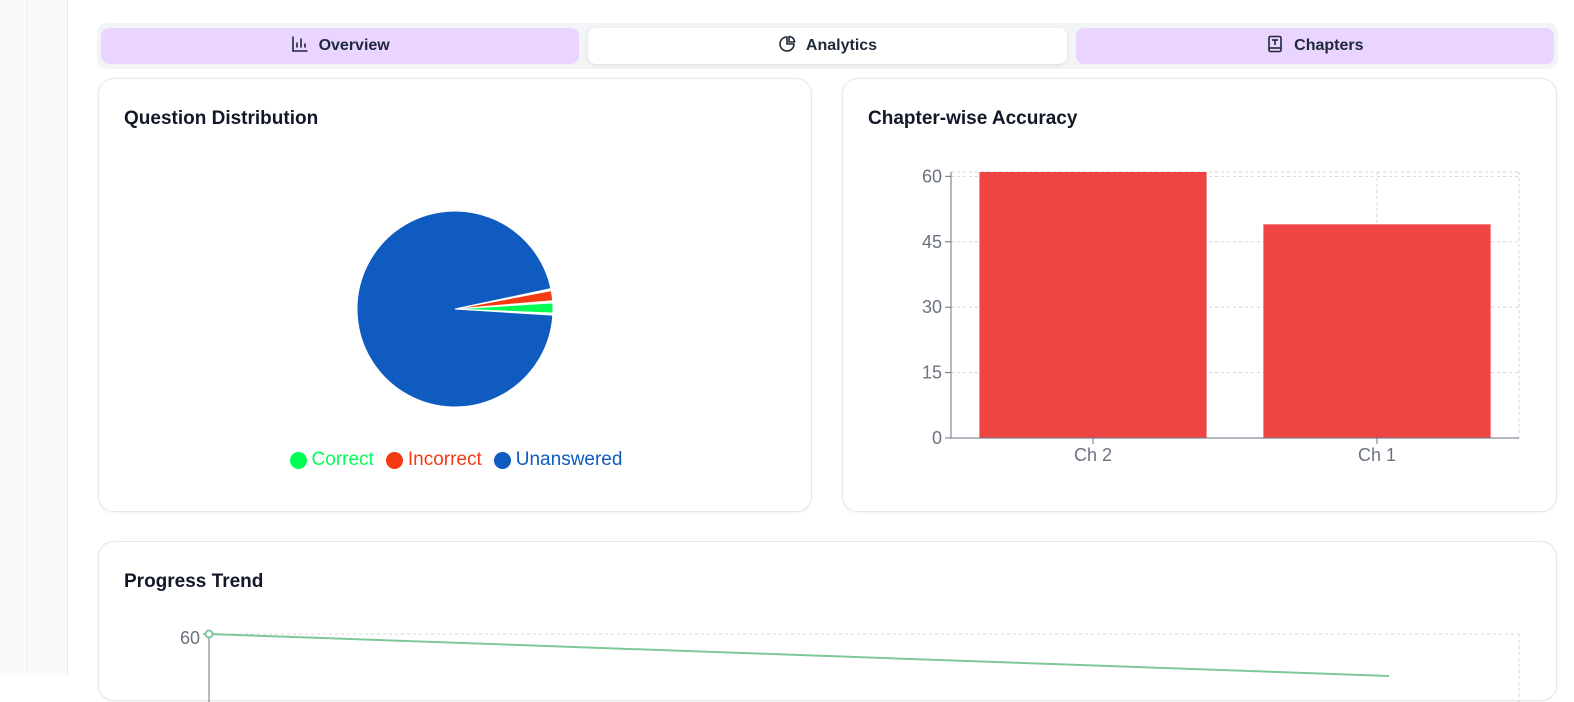 The image size is (1574, 702). What do you see at coordinates (342, 459) in the screenshot?
I see `legend-label: Correct` at bounding box center [342, 459].